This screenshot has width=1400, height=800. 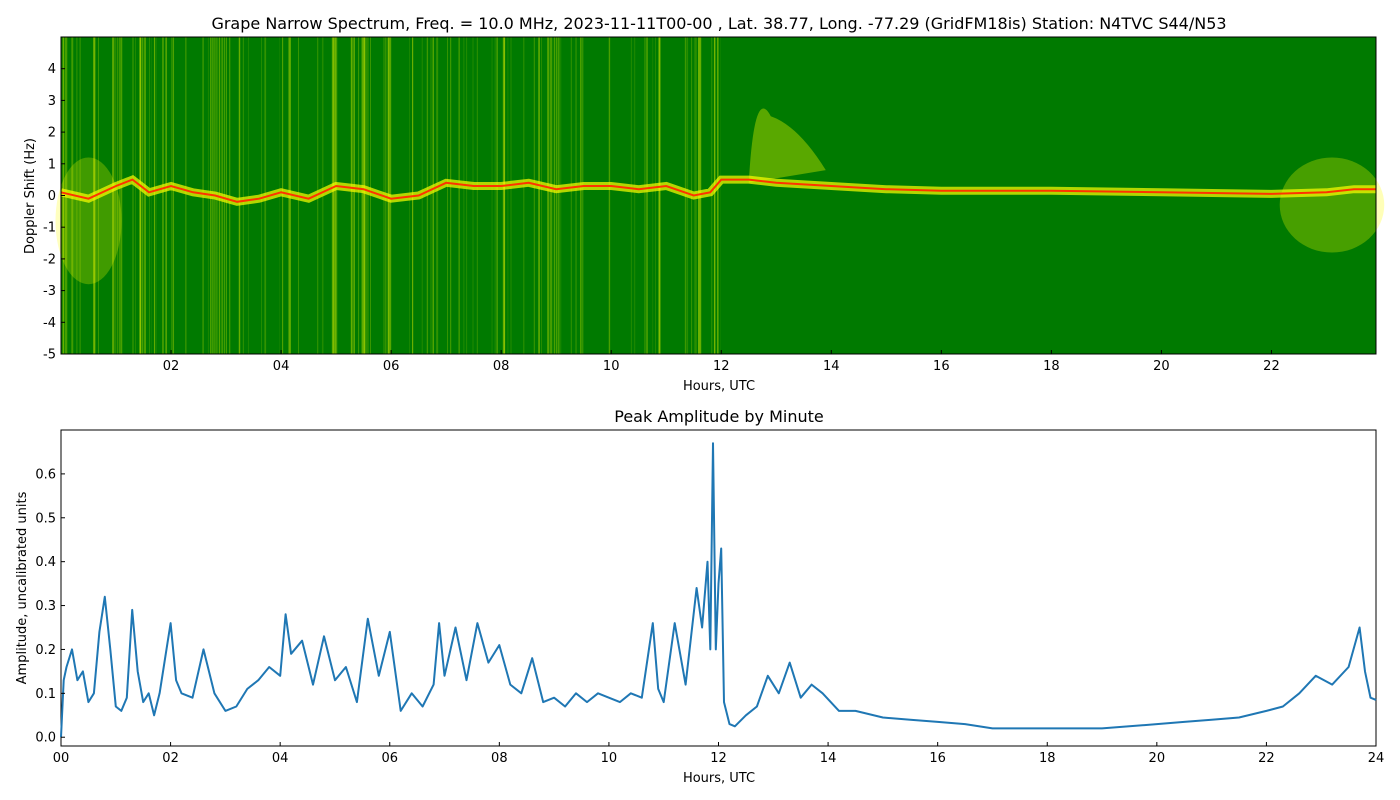 I want to click on spectrum-x-tick-label: 18, so click(x=1051, y=366).